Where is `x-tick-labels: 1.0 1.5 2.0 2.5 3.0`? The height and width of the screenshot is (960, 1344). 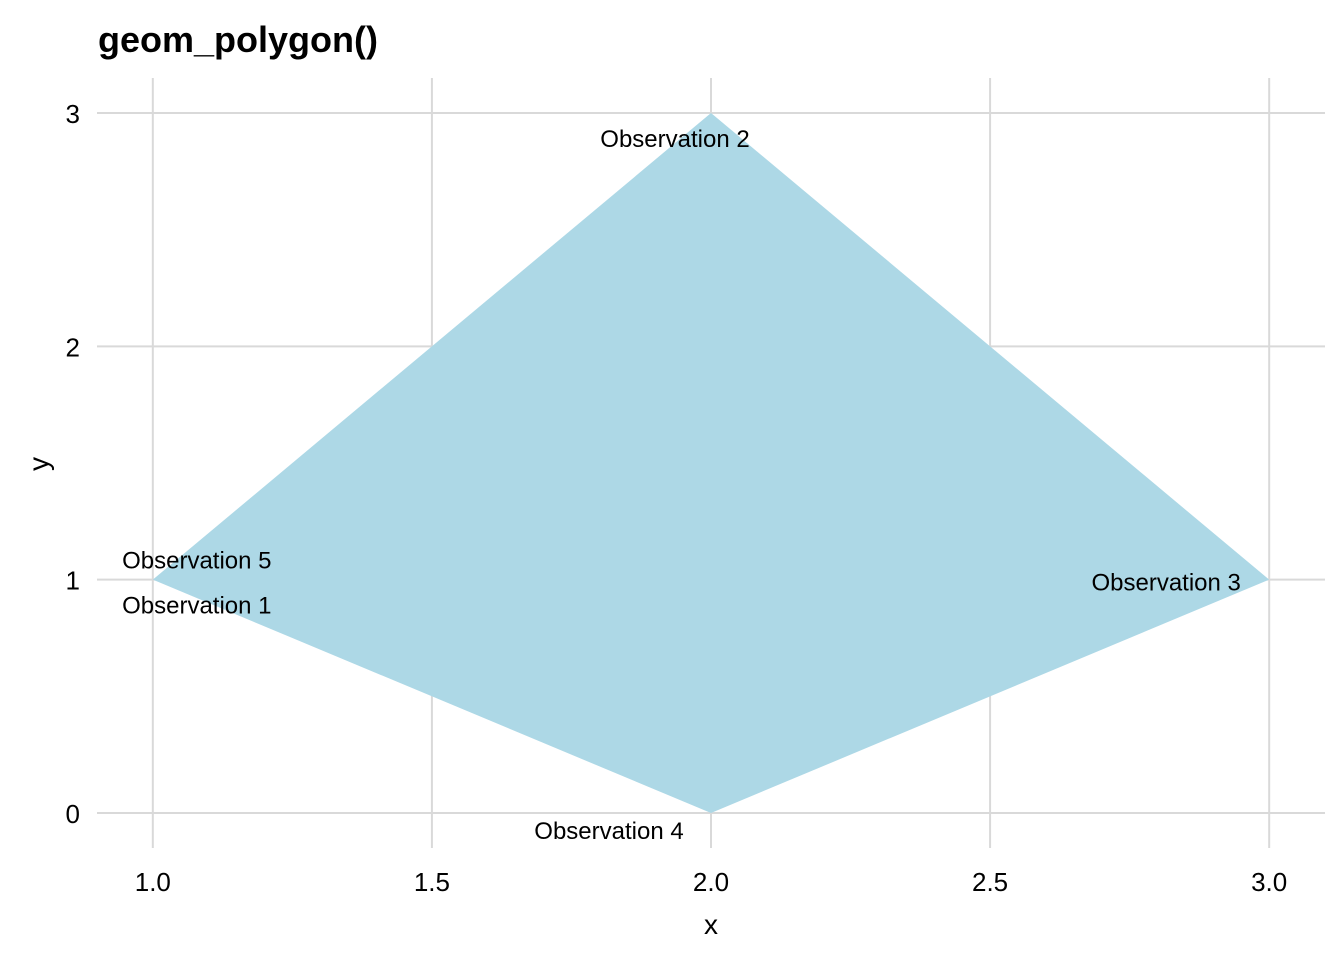 x-tick-labels: 1.0 1.5 2.0 2.5 3.0 is located at coordinates (711, 882).